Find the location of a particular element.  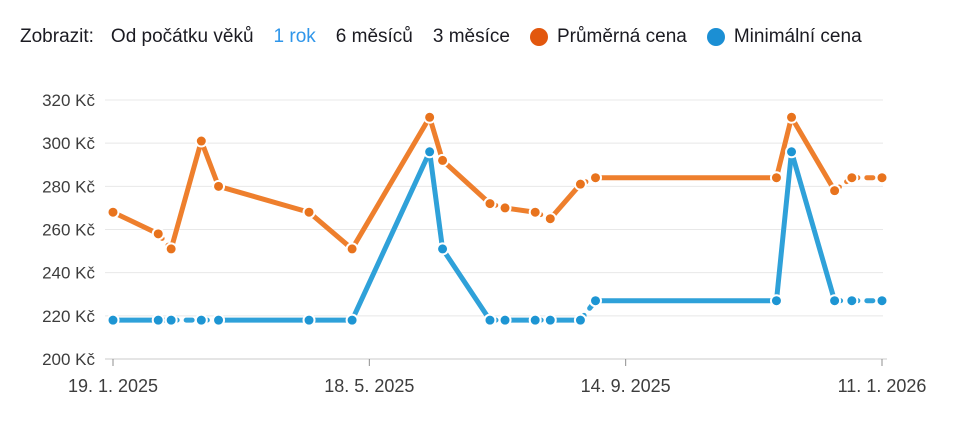

y-axis-label: 280 Kč is located at coordinates (68, 186).